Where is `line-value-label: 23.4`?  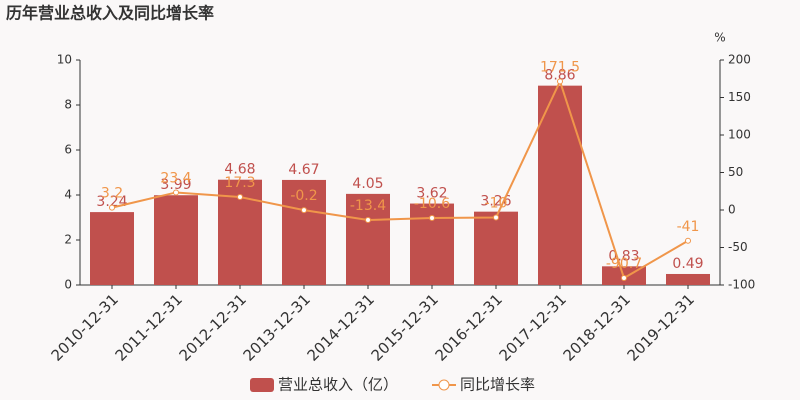 line-value-label: 23.4 is located at coordinates (175, 178).